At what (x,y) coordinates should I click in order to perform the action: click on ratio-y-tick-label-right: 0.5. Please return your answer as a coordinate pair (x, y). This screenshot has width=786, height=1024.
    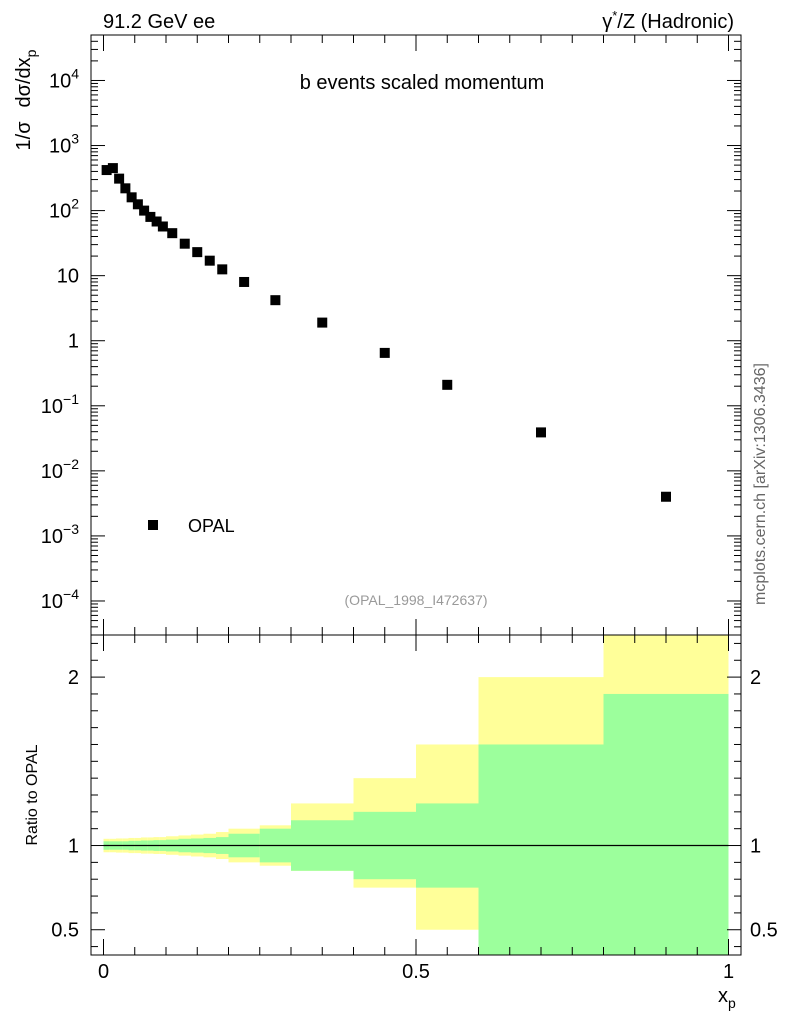
    Looking at the image, I should click on (764, 931).